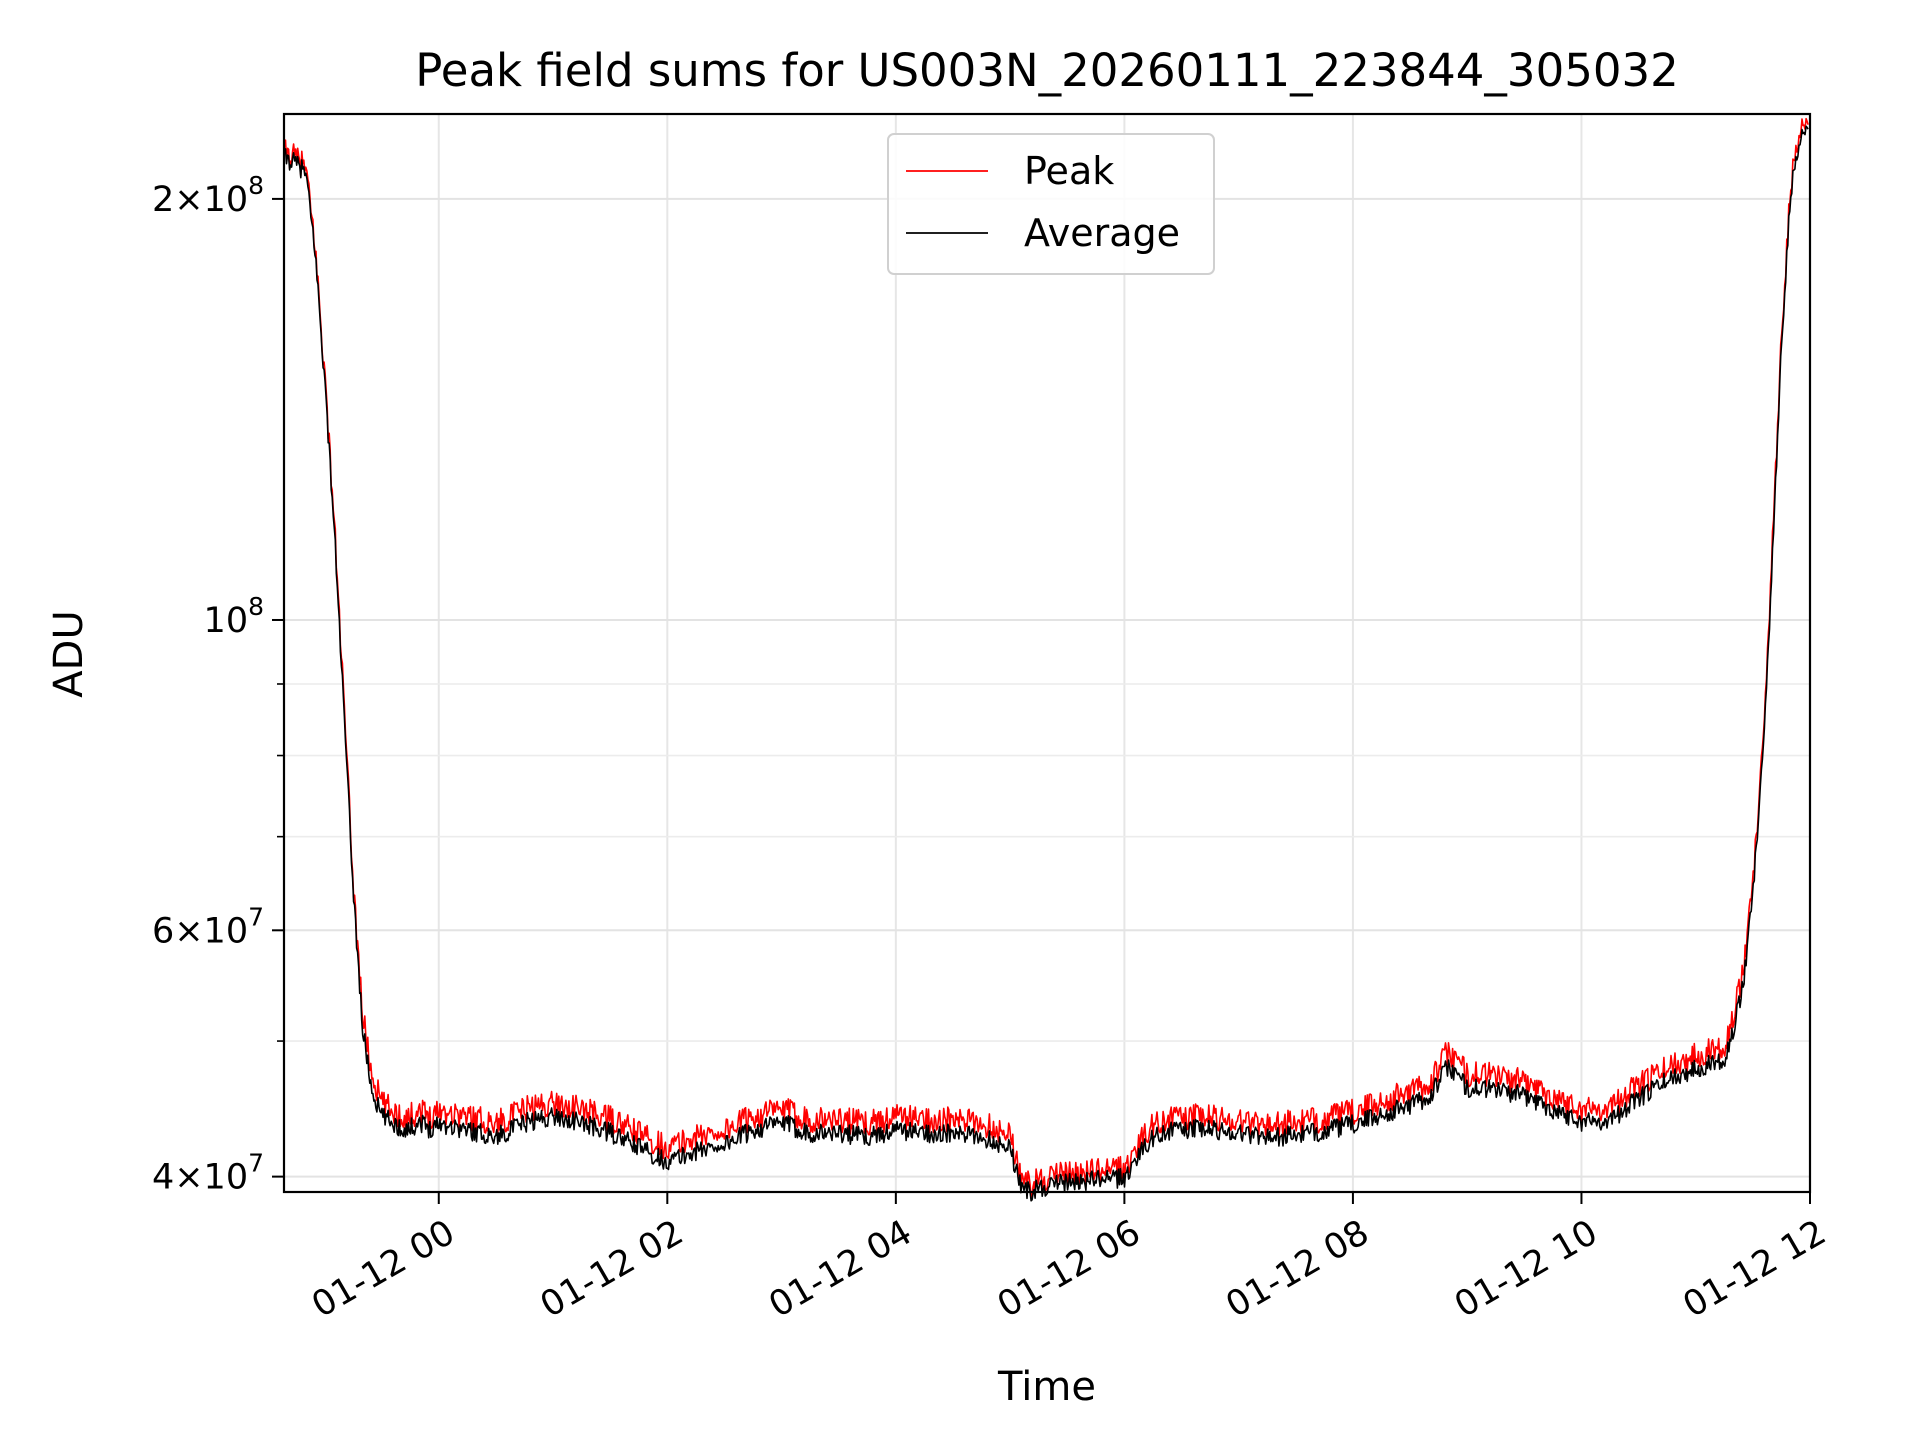 This screenshot has width=1920, height=1445. Describe the element at coordinates (1069, 171) in the screenshot. I see `legend-label-peak: Peak` at that location.